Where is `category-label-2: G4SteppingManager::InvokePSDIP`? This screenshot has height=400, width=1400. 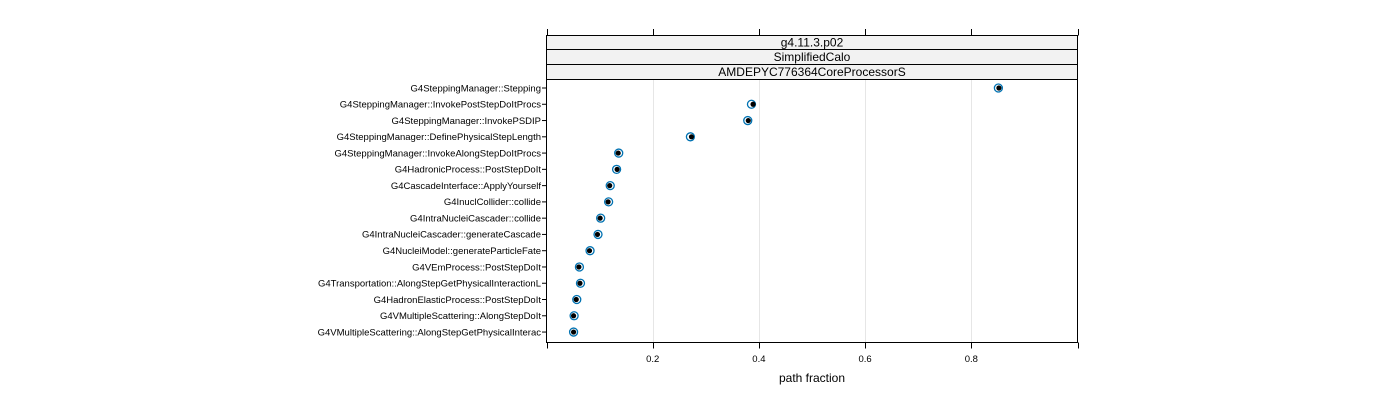
category-label-2: G4SteppingManager::InvokePSDIP is located at coordinates (466, 121).